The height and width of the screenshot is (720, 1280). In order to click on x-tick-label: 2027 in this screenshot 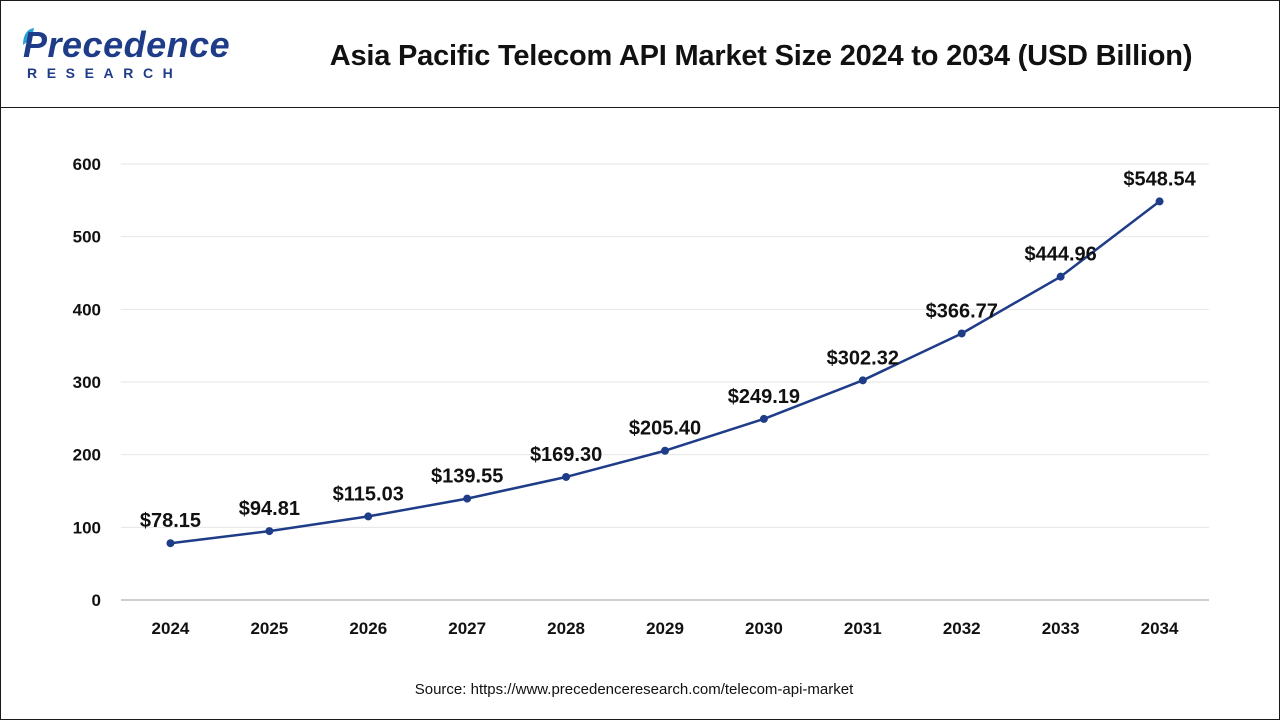, I will do `click(467, 628)`.